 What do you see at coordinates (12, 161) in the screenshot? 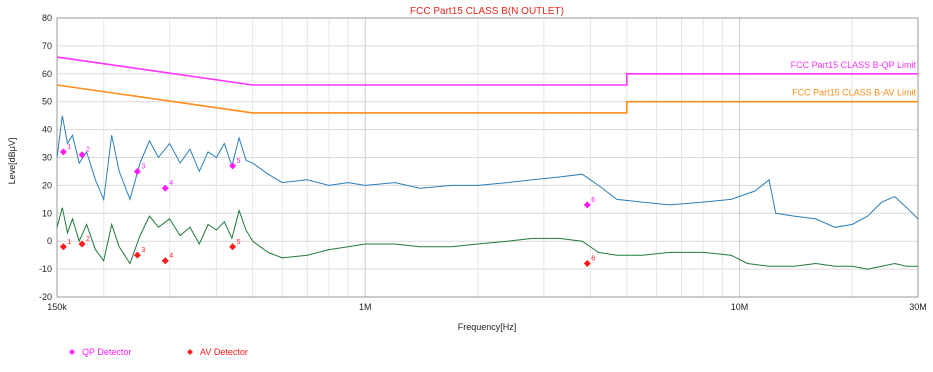
I see `y-axis-label: Leve[dBμV]` at bounding box center [12, 161].